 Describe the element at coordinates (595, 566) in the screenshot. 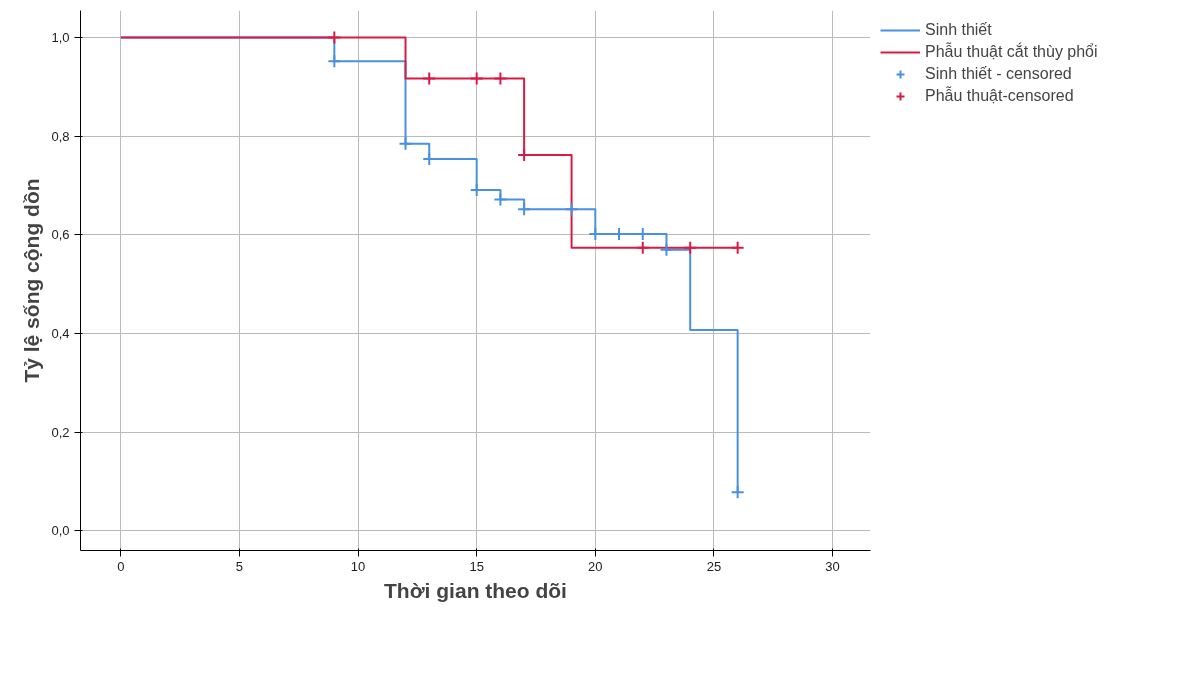

I see `x-tick-label: 20` at that location.